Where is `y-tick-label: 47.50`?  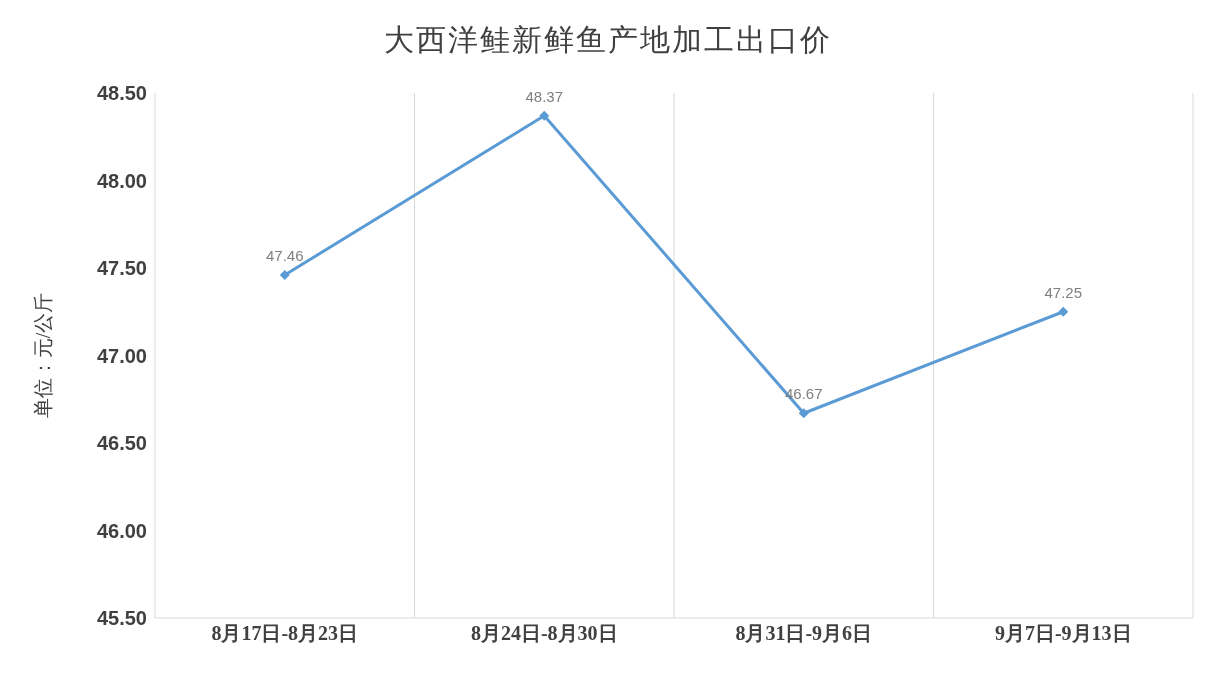 y-tick-label: 47.50 is located at coordinates (121, 268).